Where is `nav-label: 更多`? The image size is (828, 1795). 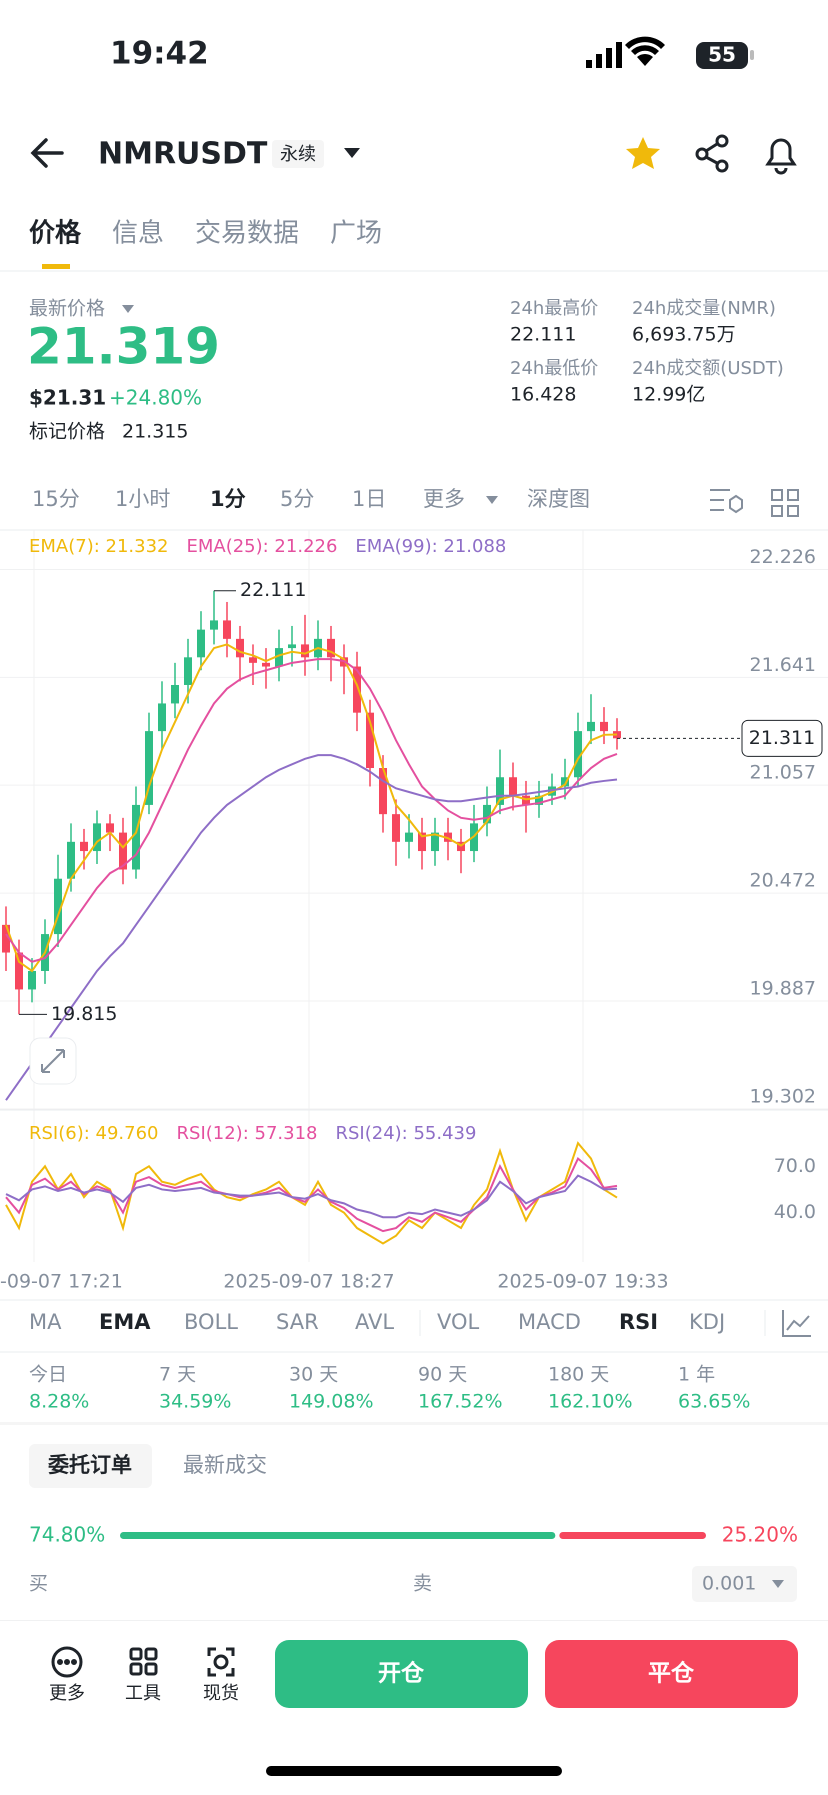
nav-label: 更多 is located at coordinates (67, 1693).